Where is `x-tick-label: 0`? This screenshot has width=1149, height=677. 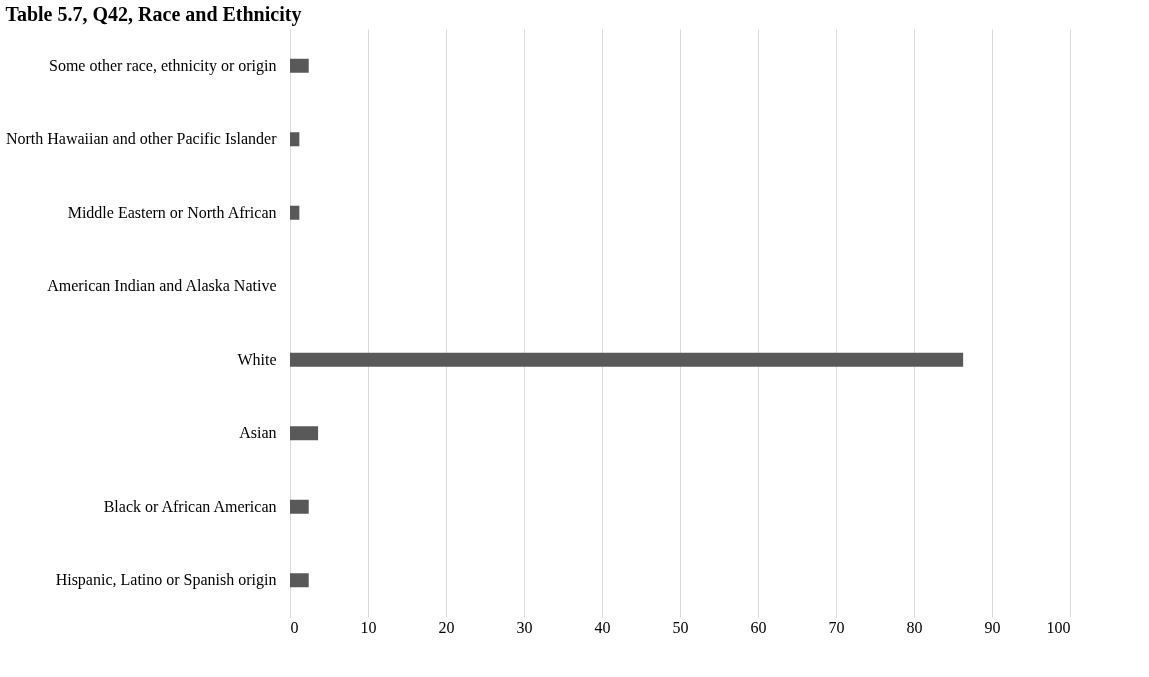 x-tick-label: 0 is located at coordinates (294, 627).